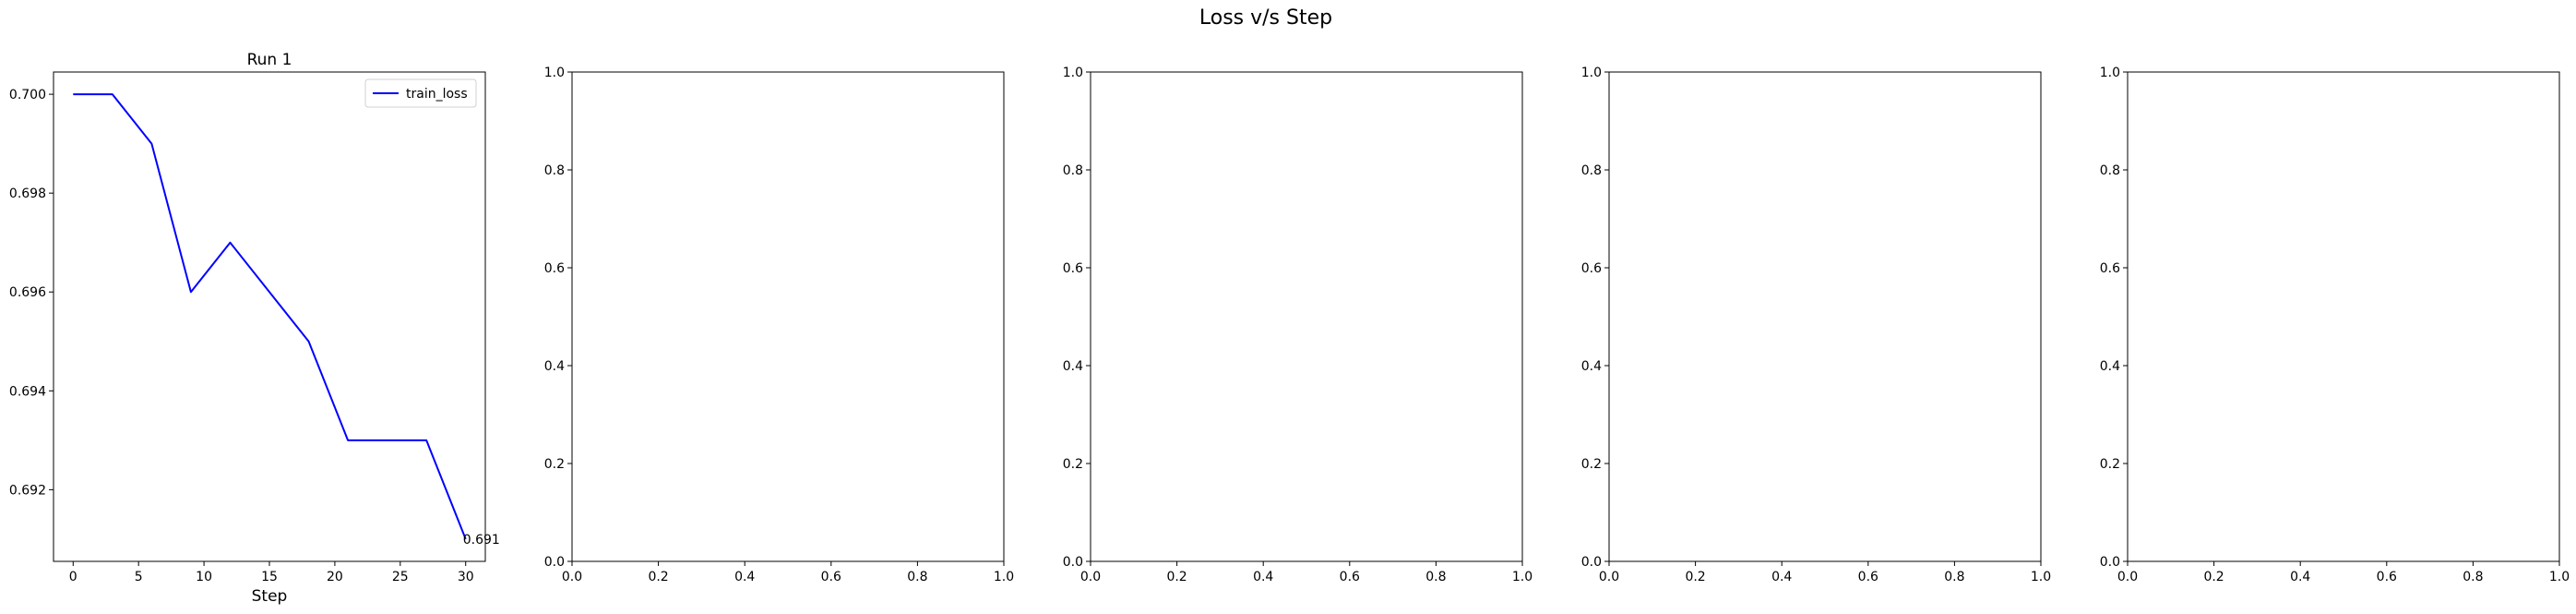  I want to click on x-tick-label: 10, so click(204, 577).